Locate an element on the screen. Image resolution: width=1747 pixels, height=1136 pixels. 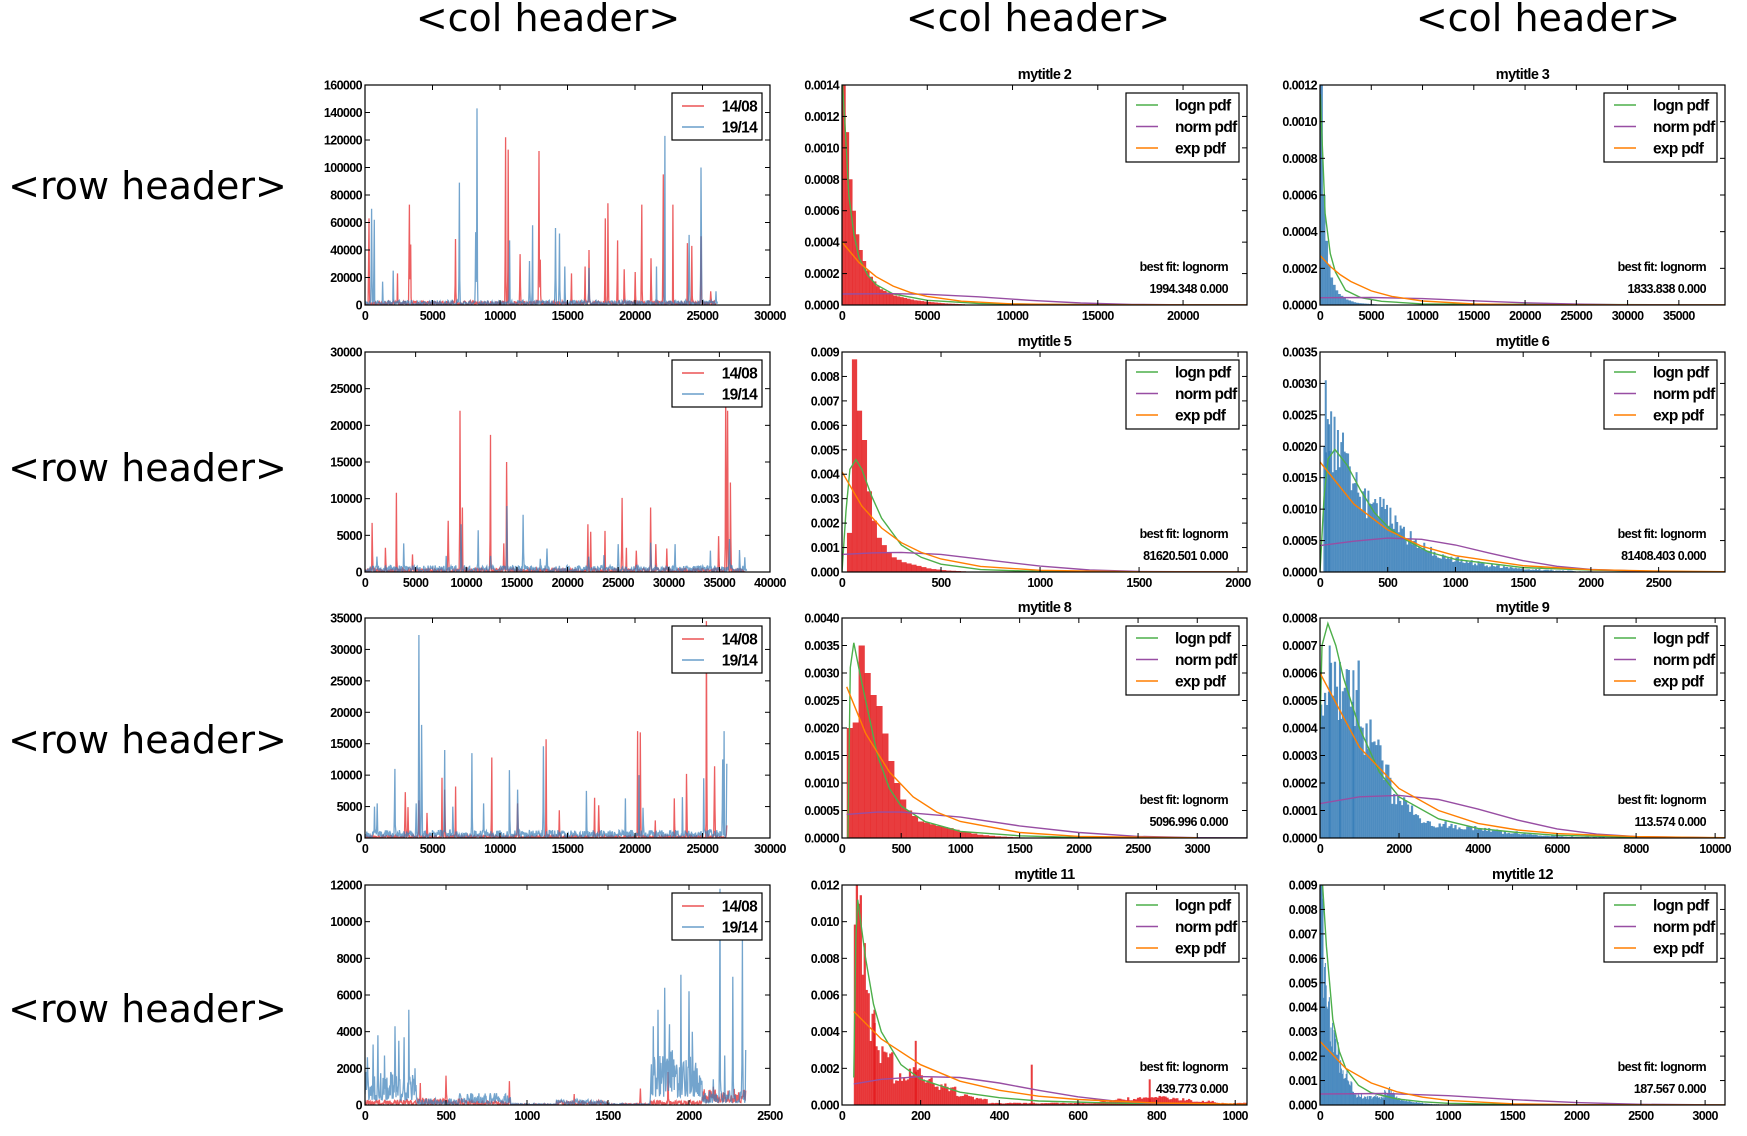
y-tick-label: 25000 is located at coordinates (346, 681).